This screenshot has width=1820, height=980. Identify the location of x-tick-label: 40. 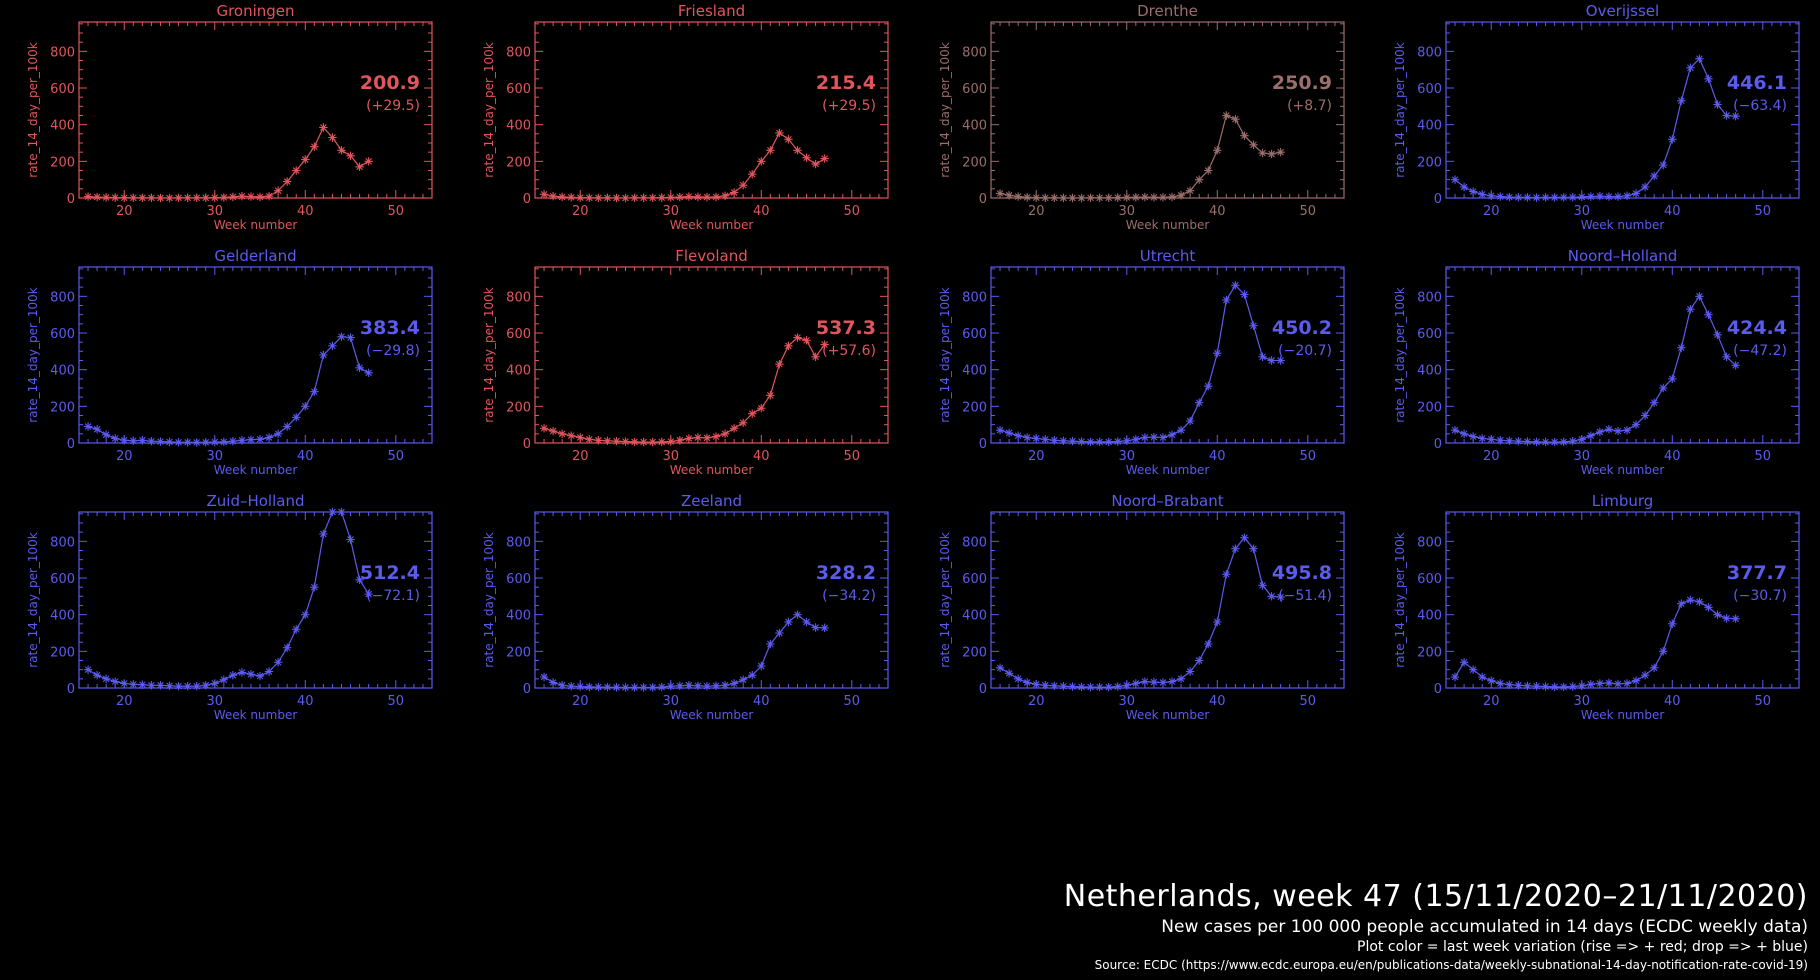
(305, 456).